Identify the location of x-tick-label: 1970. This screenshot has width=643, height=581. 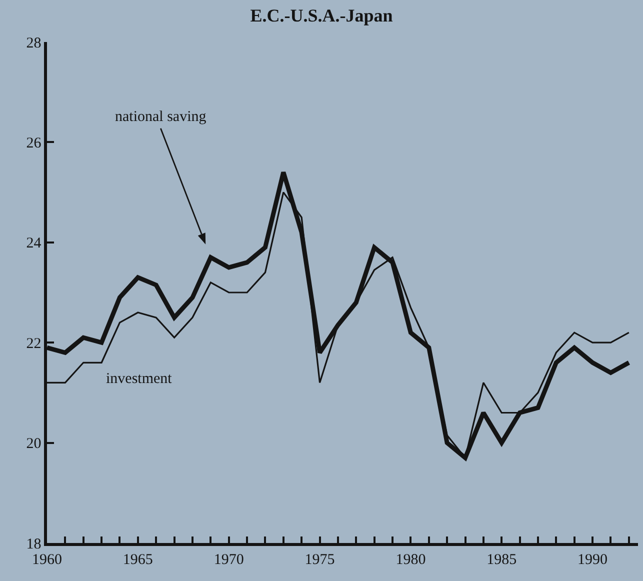
(229, 560).